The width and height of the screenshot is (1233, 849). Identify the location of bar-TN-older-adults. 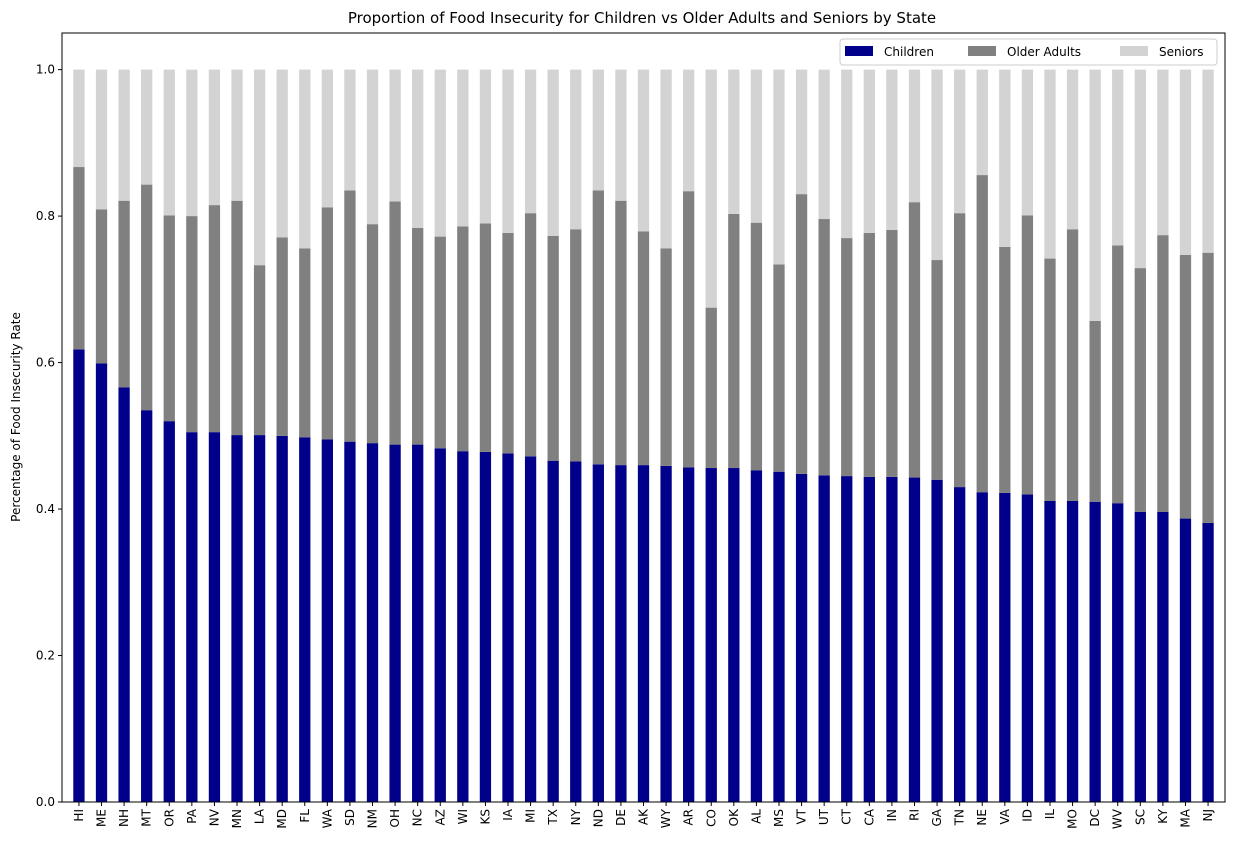
(960, 350).